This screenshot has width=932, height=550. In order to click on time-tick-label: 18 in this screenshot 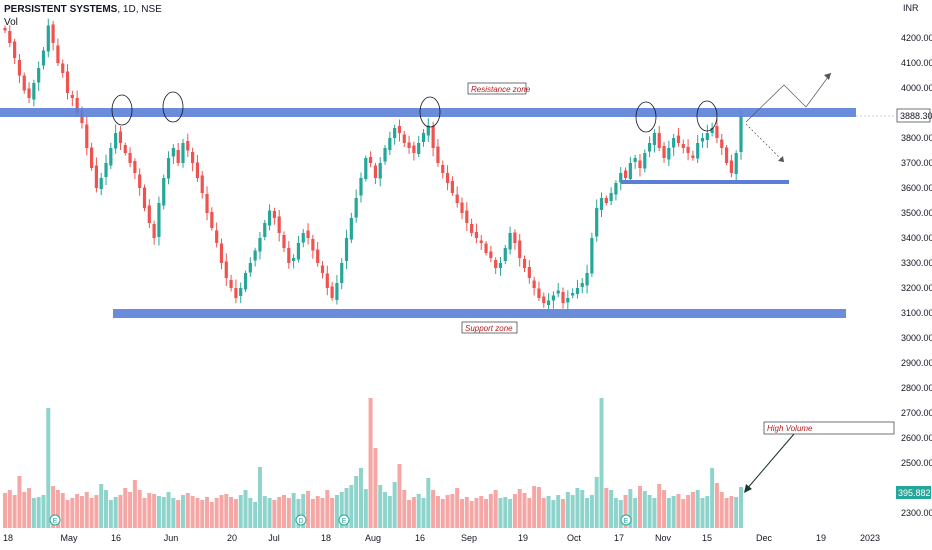, I will do `click(326, 538)`.